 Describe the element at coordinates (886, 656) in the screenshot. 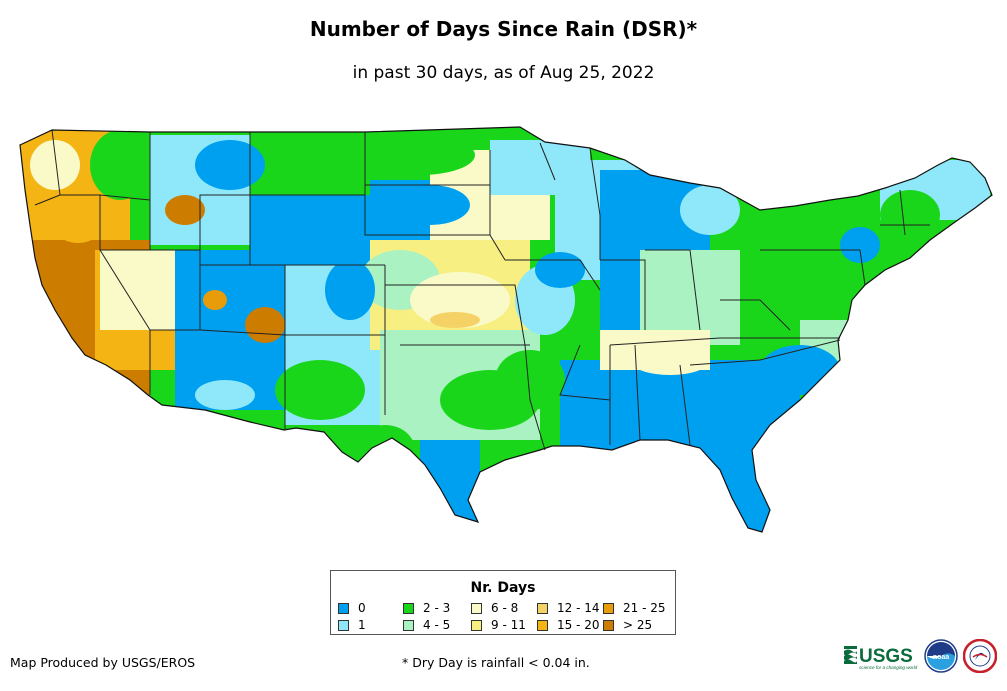

I see `svg-text: USGS` at that location.